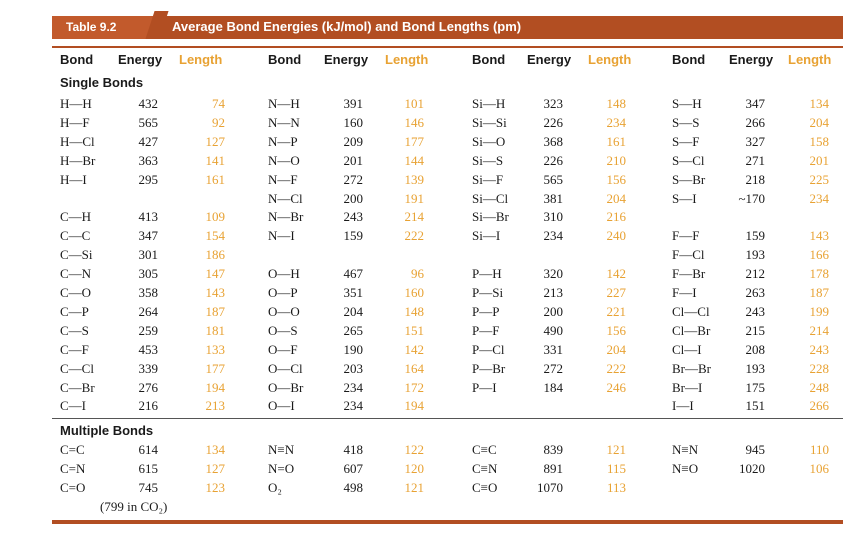  What do you see at coordinates (353, 292) in the screenshot?
I see `bond-energy: 351` at bounding box center [353, 292].